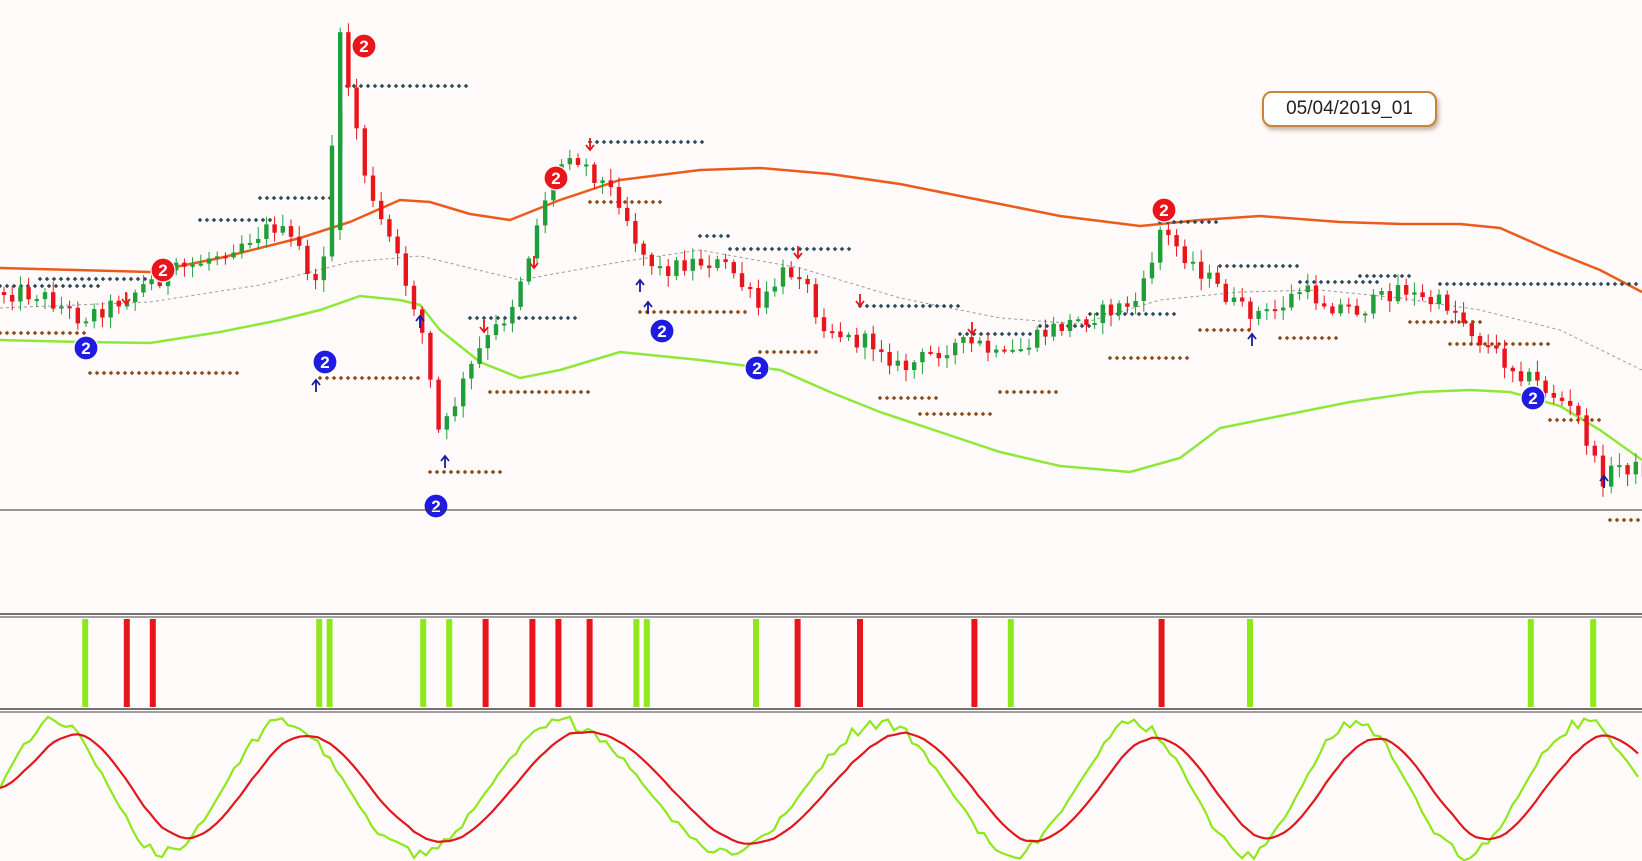  I want to click on histogram-bar-green, so click(329, 663).